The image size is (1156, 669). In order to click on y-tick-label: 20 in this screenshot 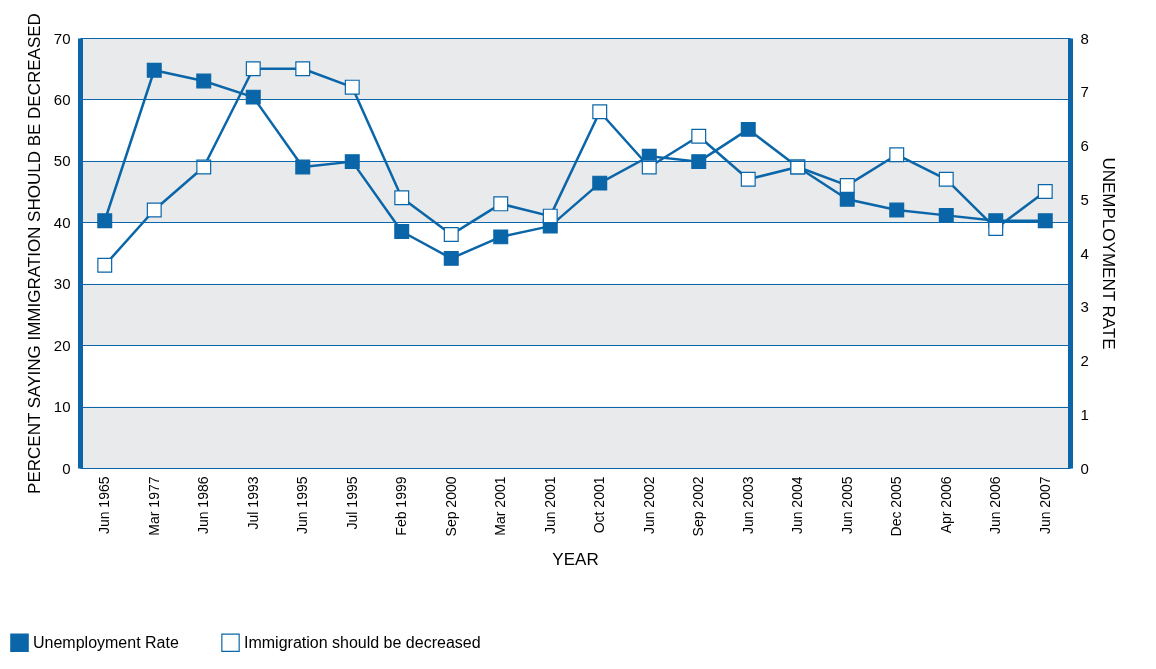, I will do `click(62, 345)`.